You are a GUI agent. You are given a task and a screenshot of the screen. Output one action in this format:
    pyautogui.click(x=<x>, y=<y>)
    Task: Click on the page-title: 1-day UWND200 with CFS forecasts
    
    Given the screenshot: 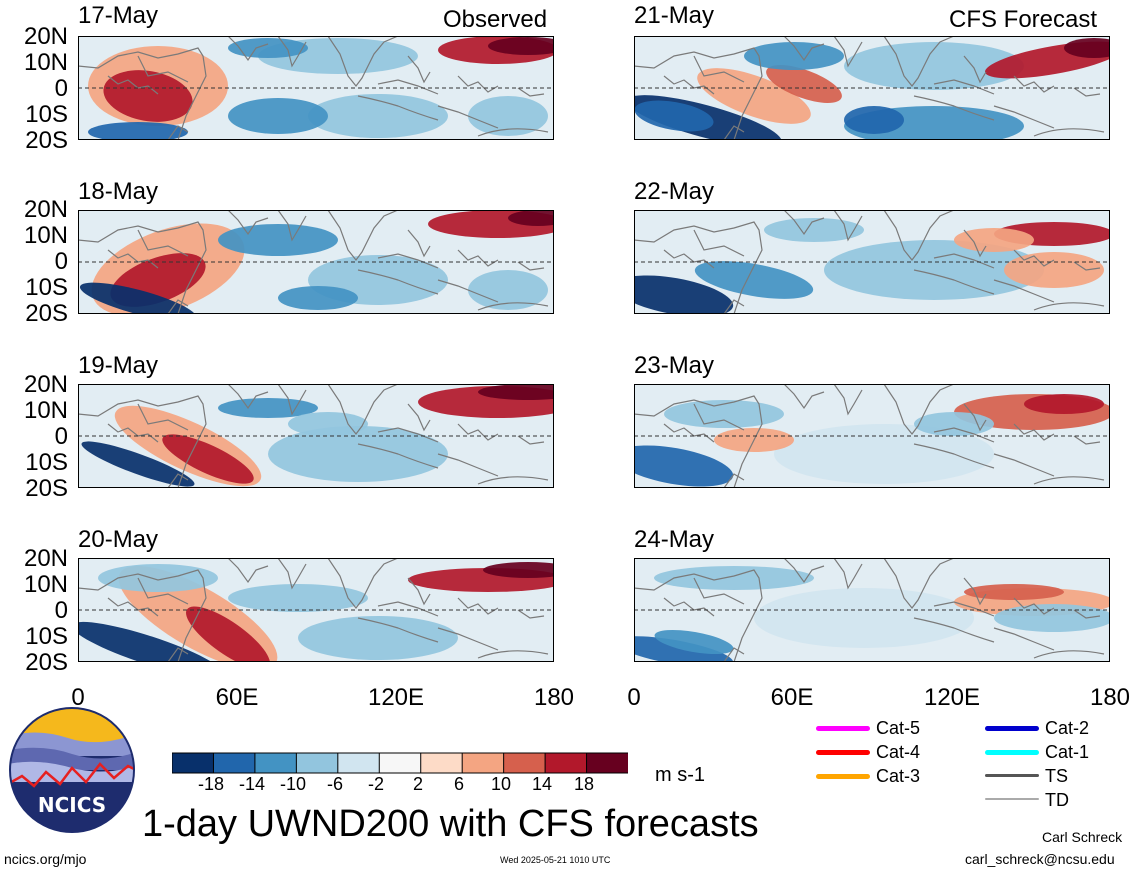 What is the action you would take?
    pyautogui.click(x=450, y=824)
    